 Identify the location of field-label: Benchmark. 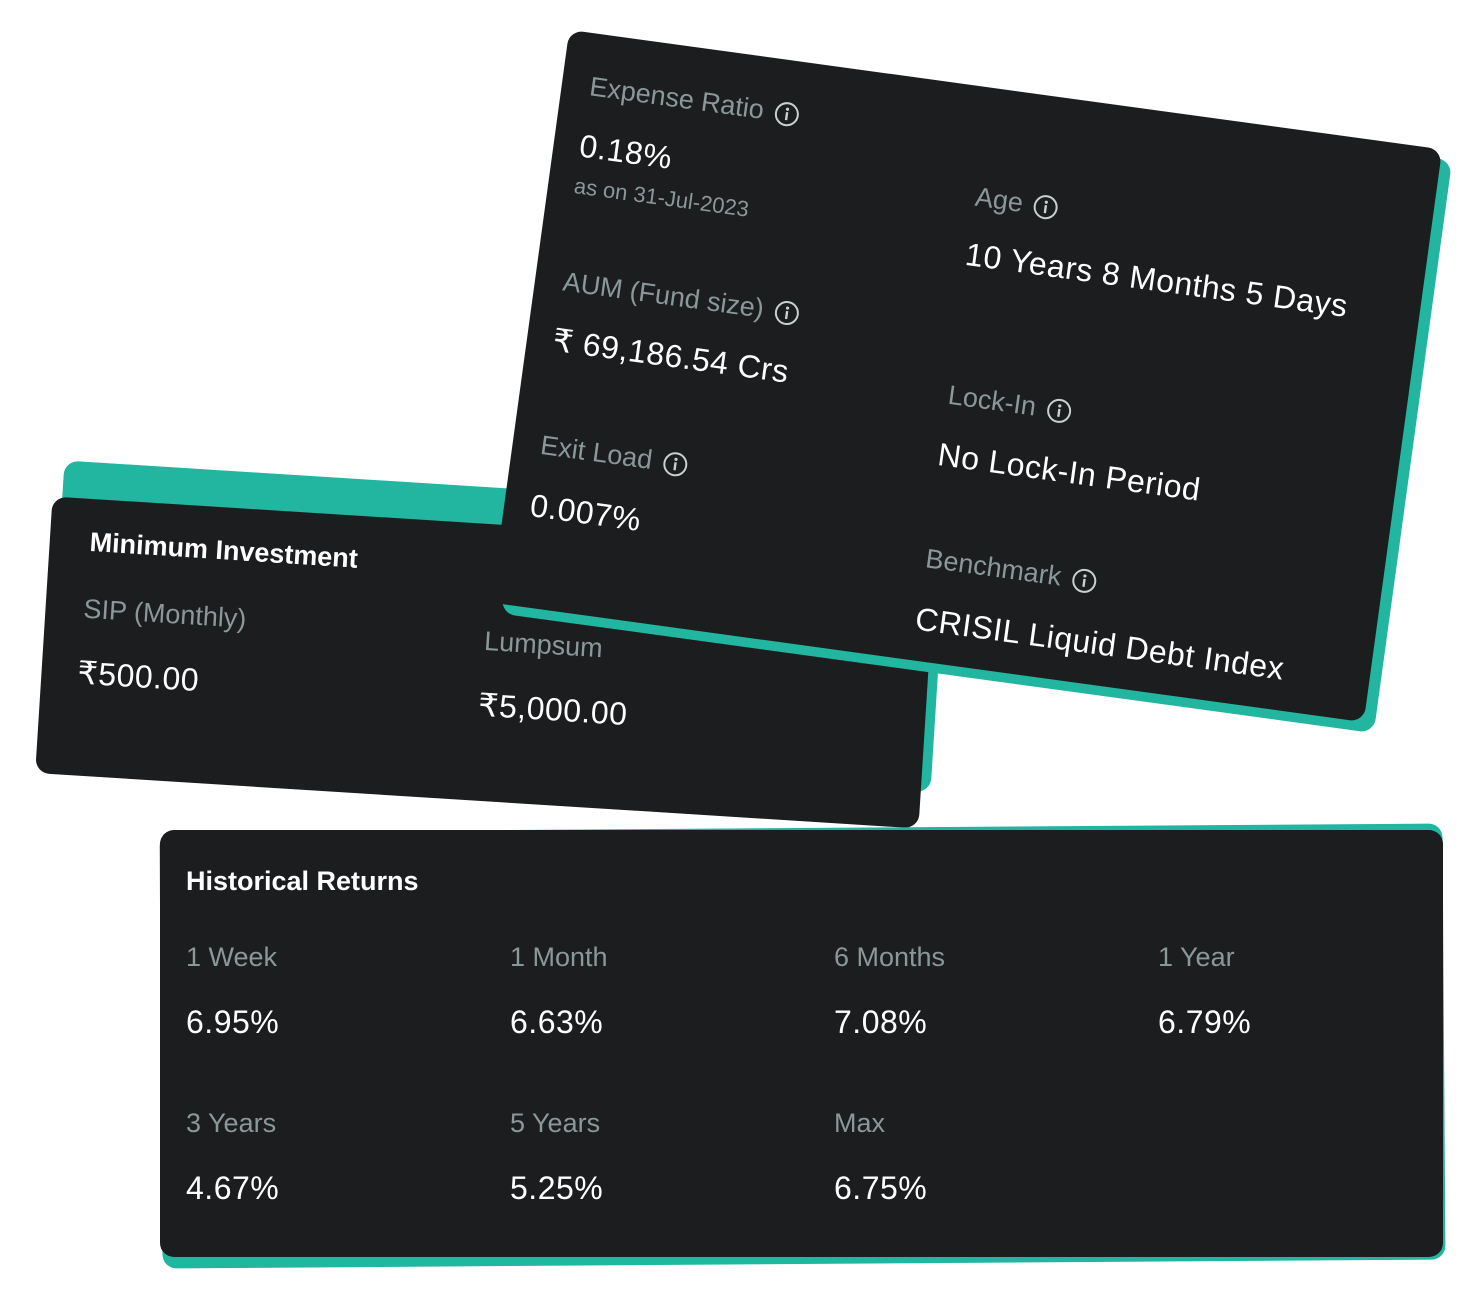
(1011, 570).